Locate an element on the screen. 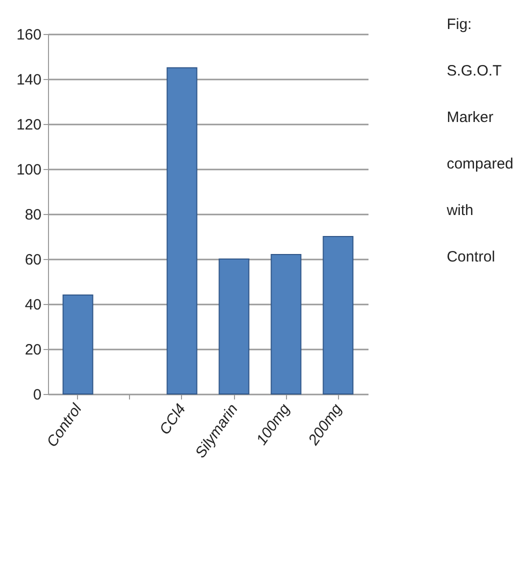  y-tick-label: 100 is located at coordinates (29, 170).